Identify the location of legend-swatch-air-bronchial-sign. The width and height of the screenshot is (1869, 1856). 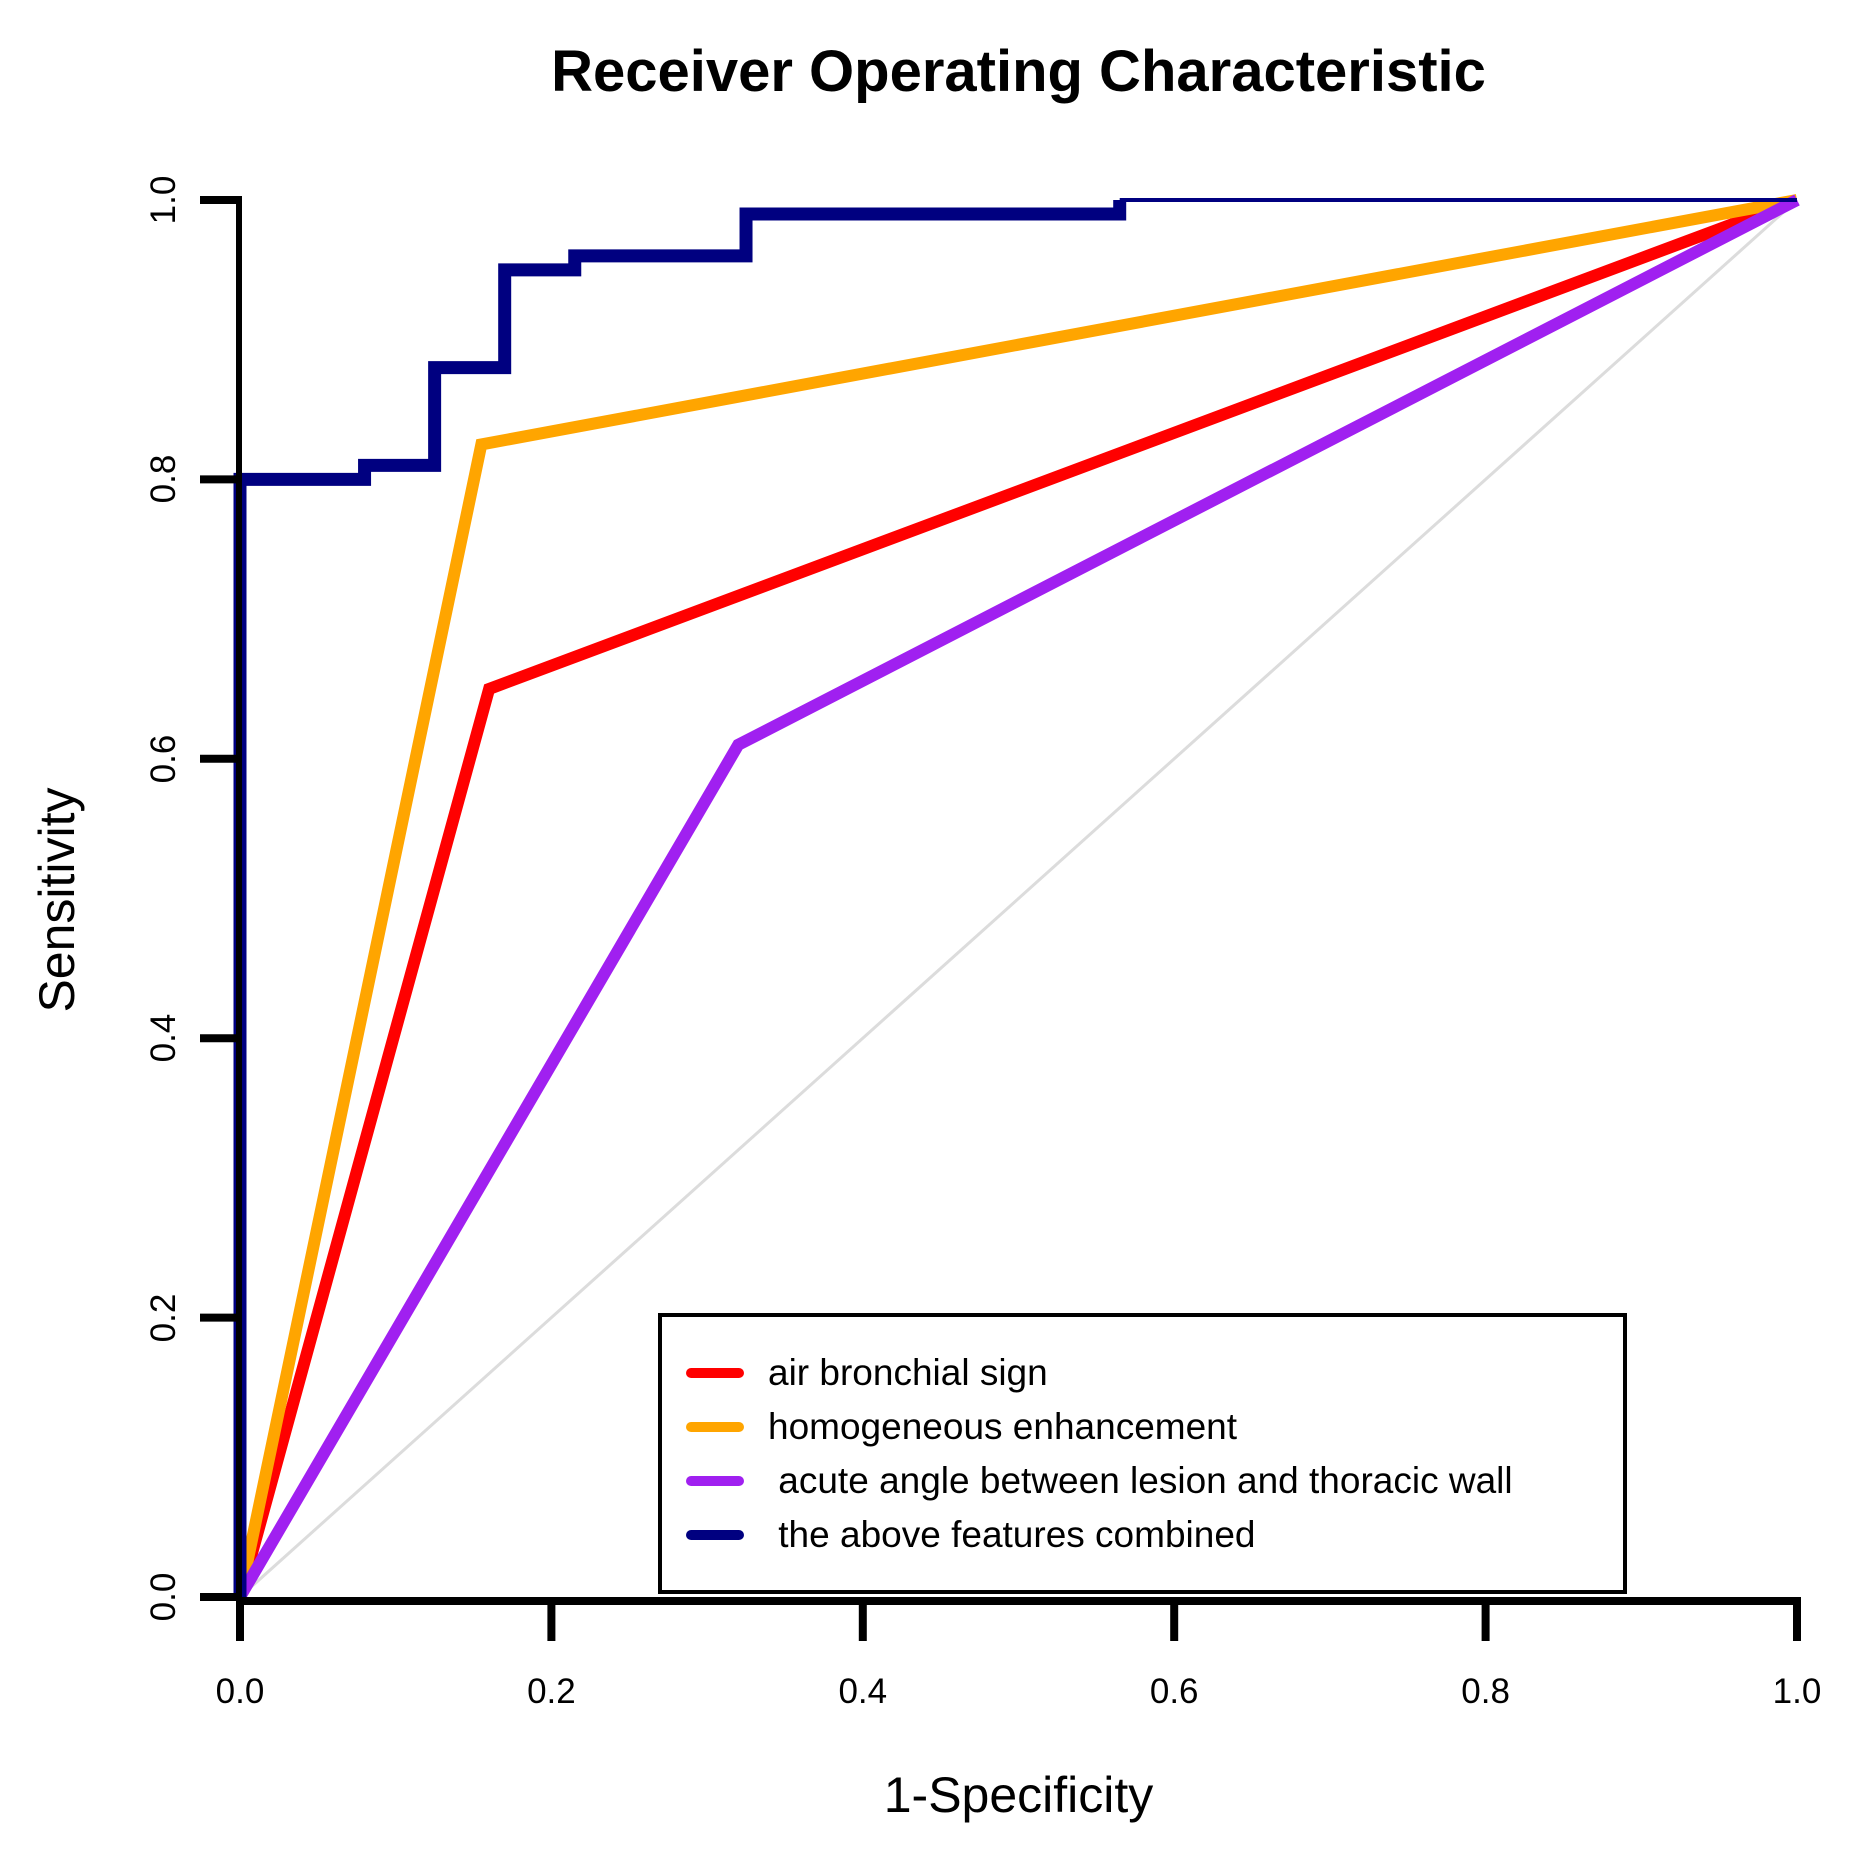
(715, 1372).